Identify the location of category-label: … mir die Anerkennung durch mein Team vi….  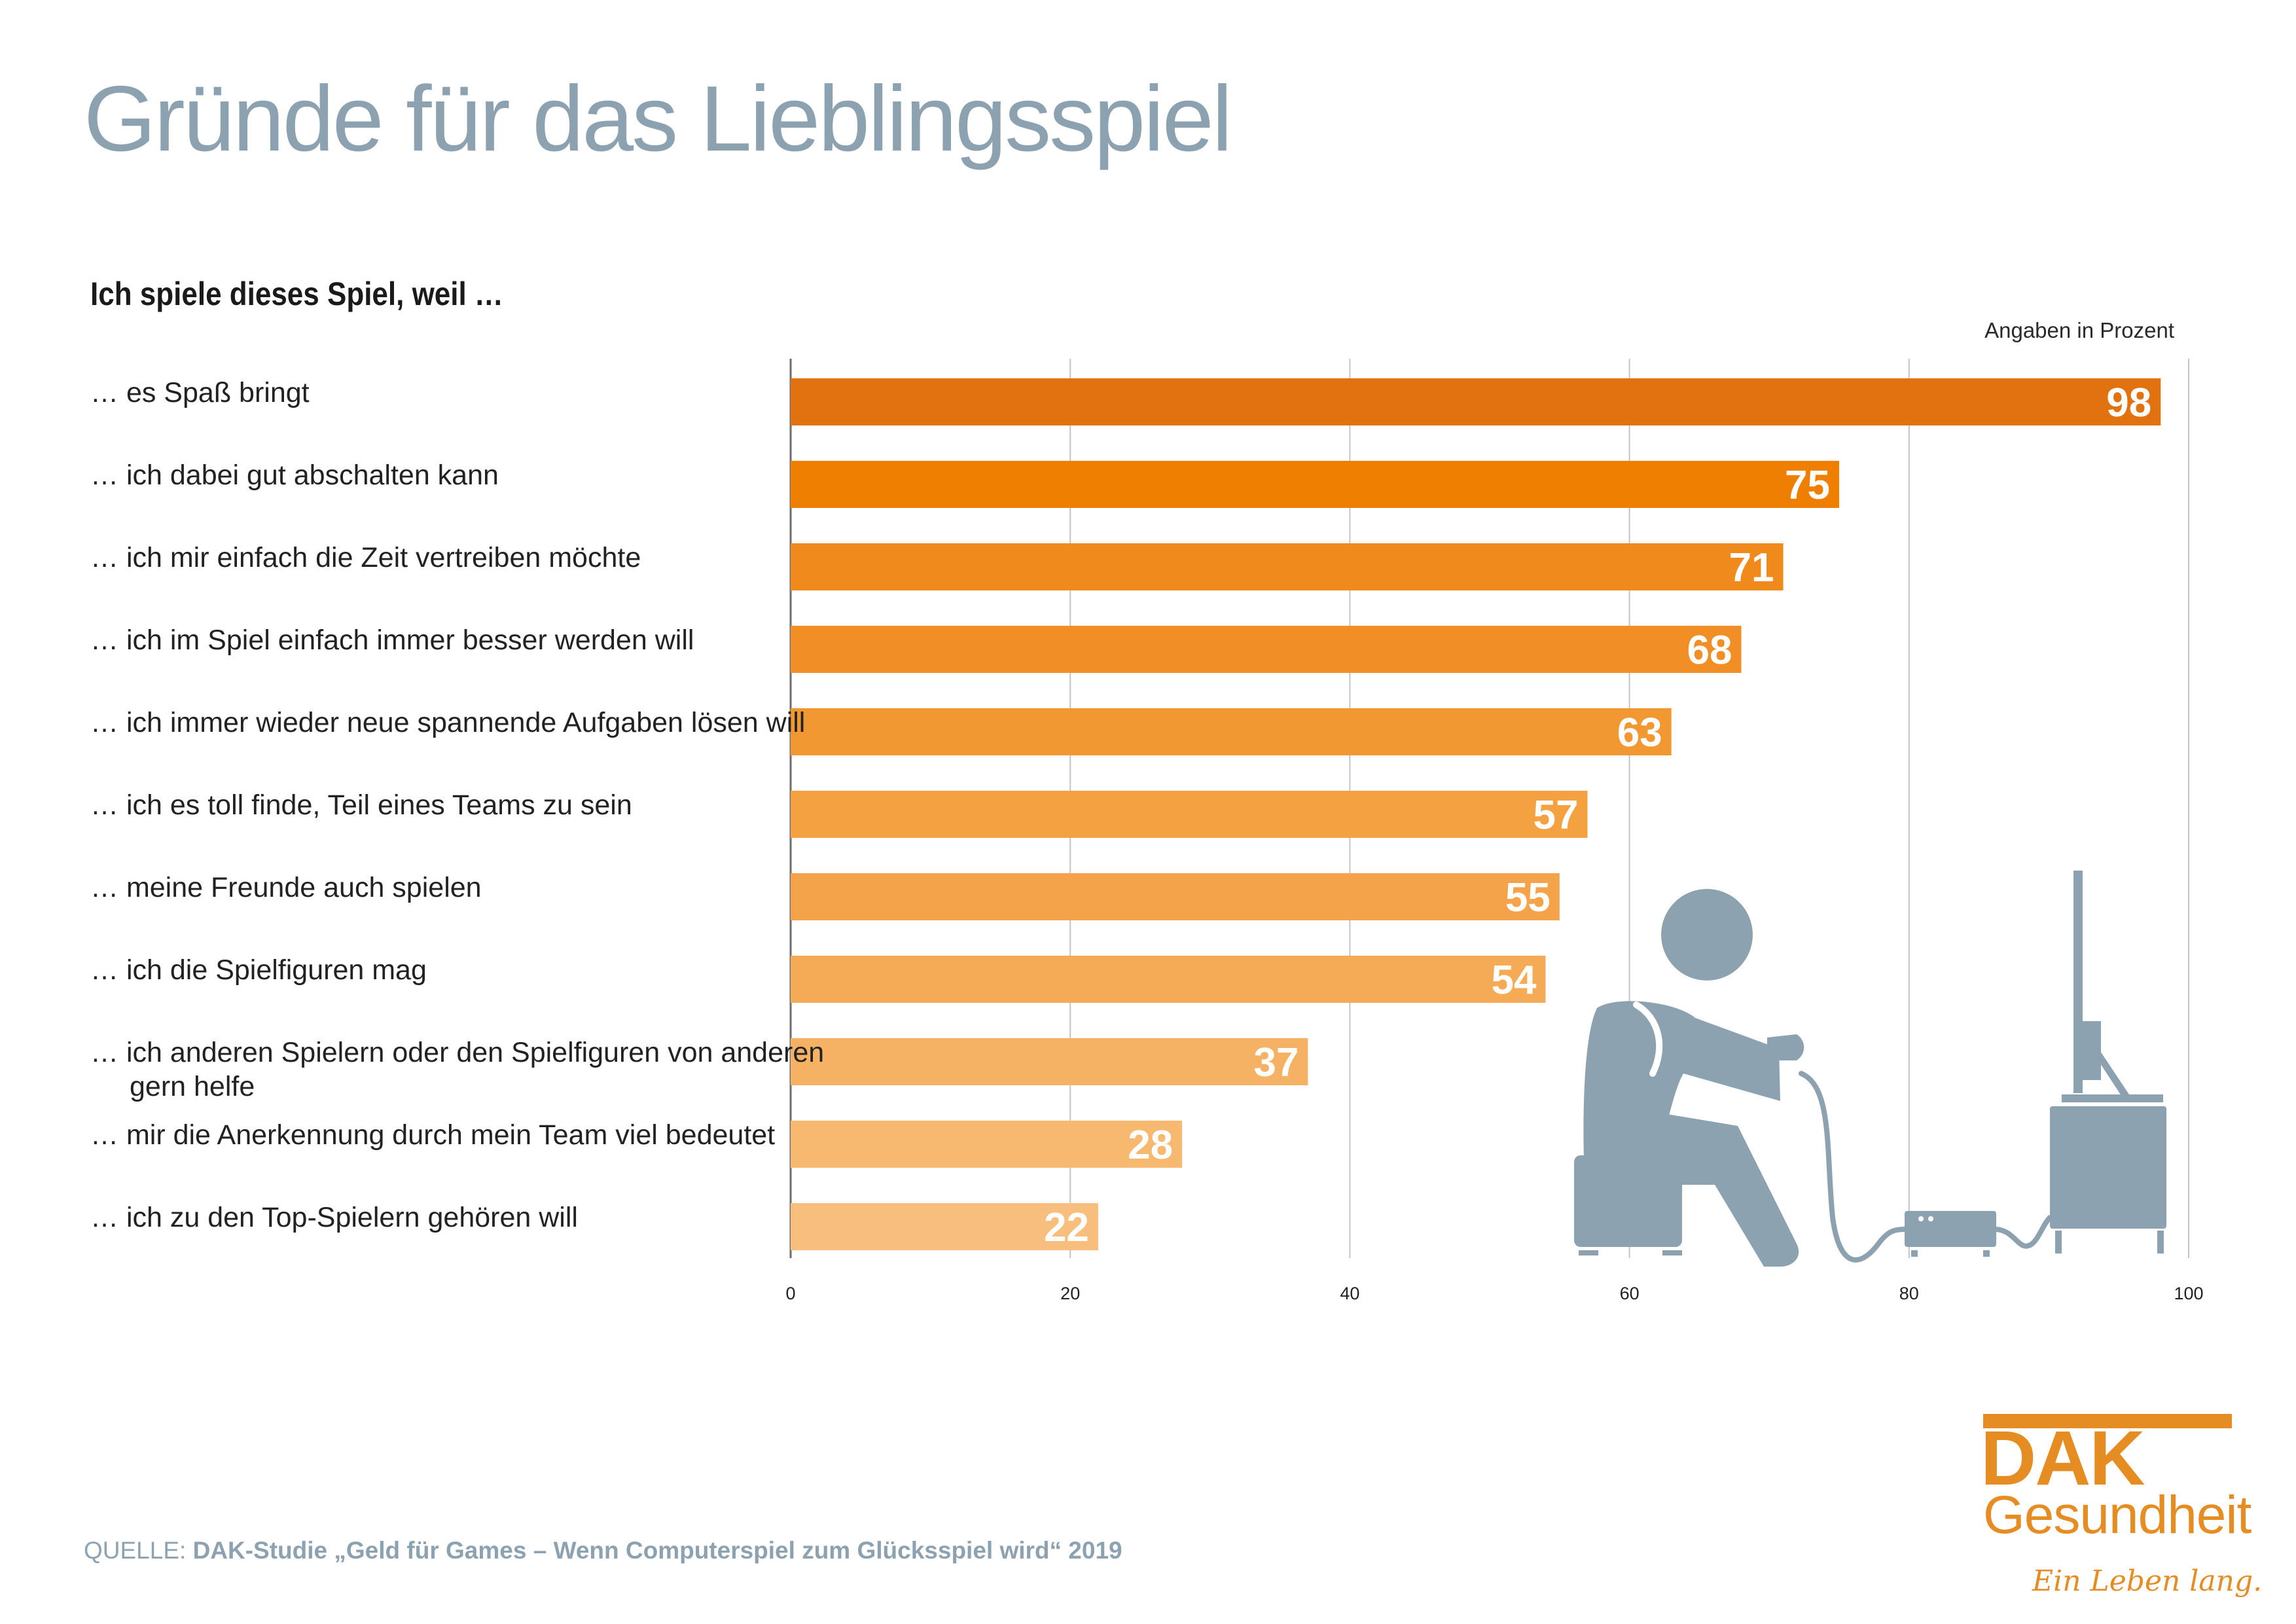
(433, 1135).